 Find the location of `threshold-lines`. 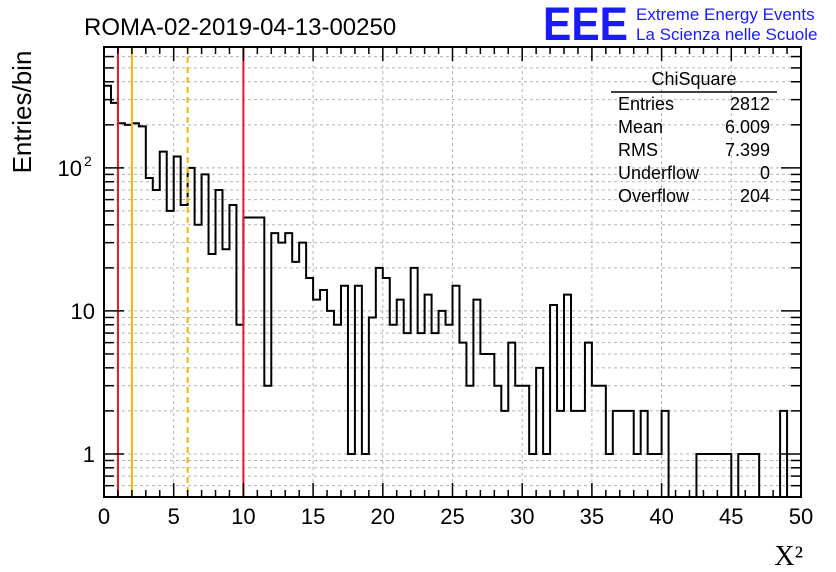

threshold-lines is located at coordinates (180, 272).